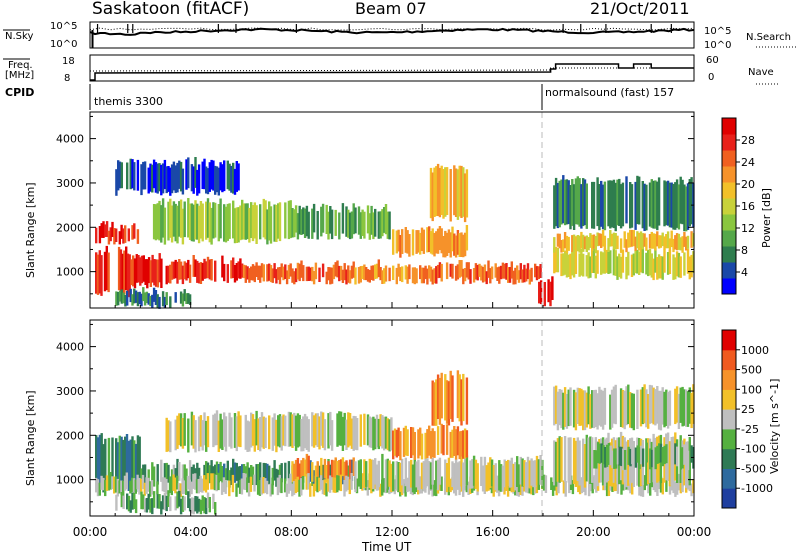  What do you see at coordinates (128, 101) in the screenshot?
I see `cpid-segment-1: themis 3300` at bounding box center [128, 101].